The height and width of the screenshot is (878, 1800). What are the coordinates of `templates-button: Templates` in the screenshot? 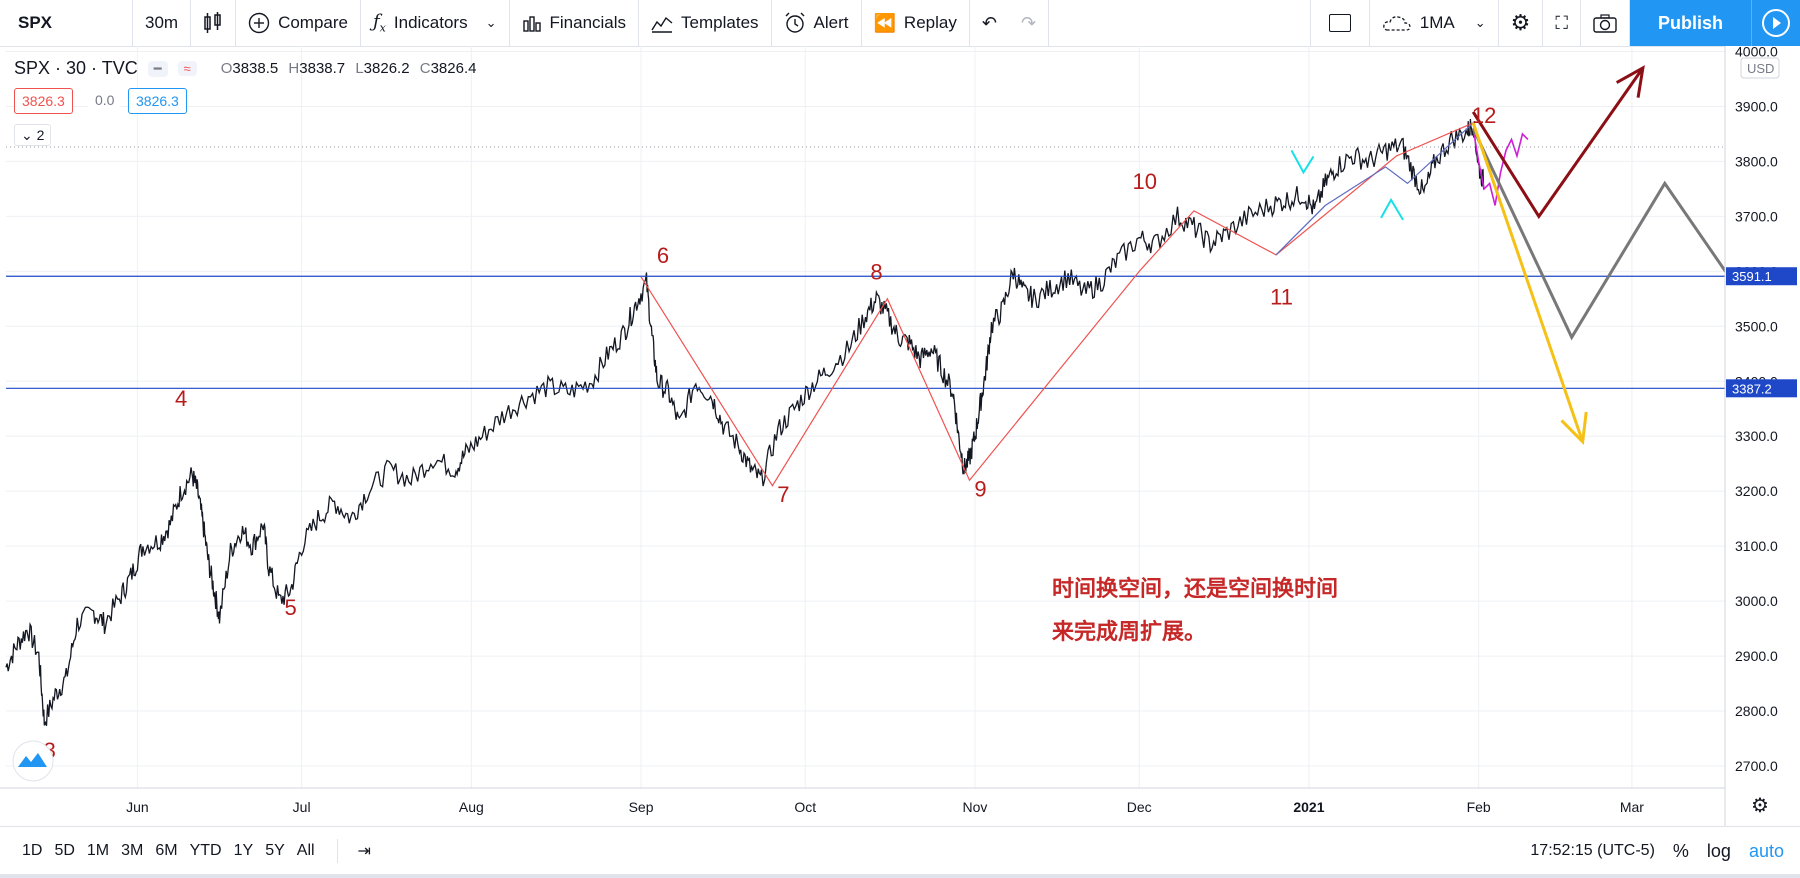 It's located at (705, 23).